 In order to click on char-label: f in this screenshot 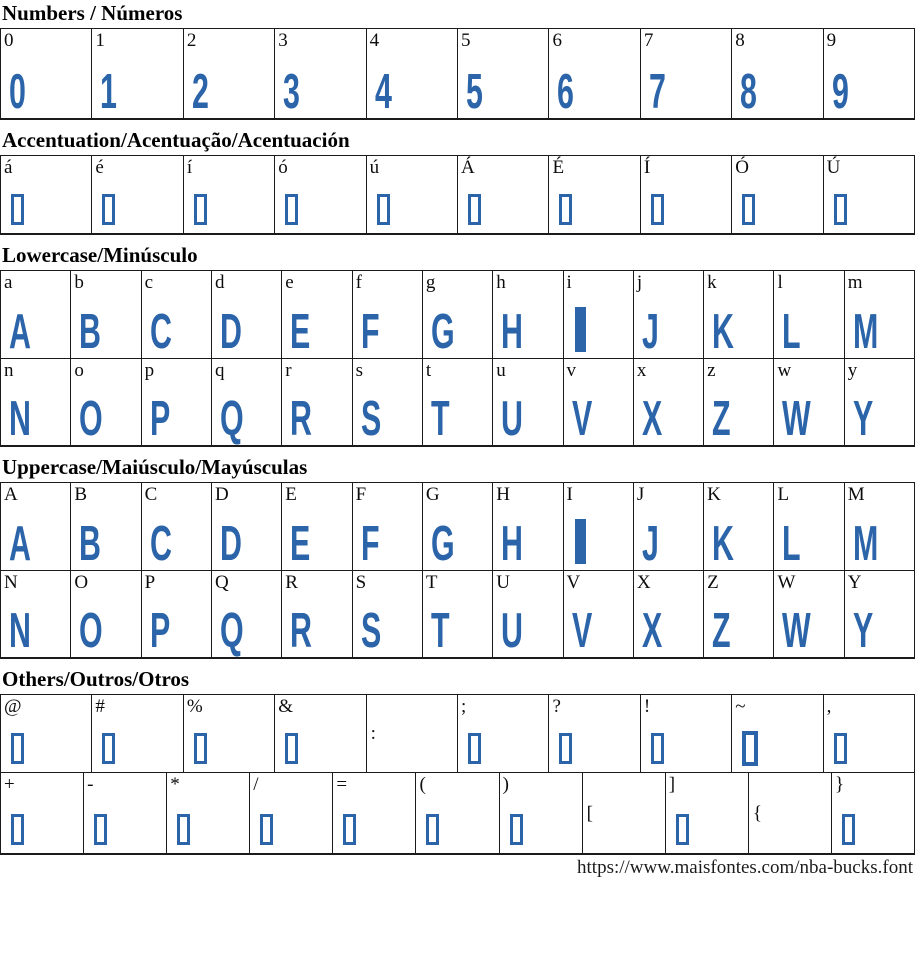, I will do `click(358, 283)`.